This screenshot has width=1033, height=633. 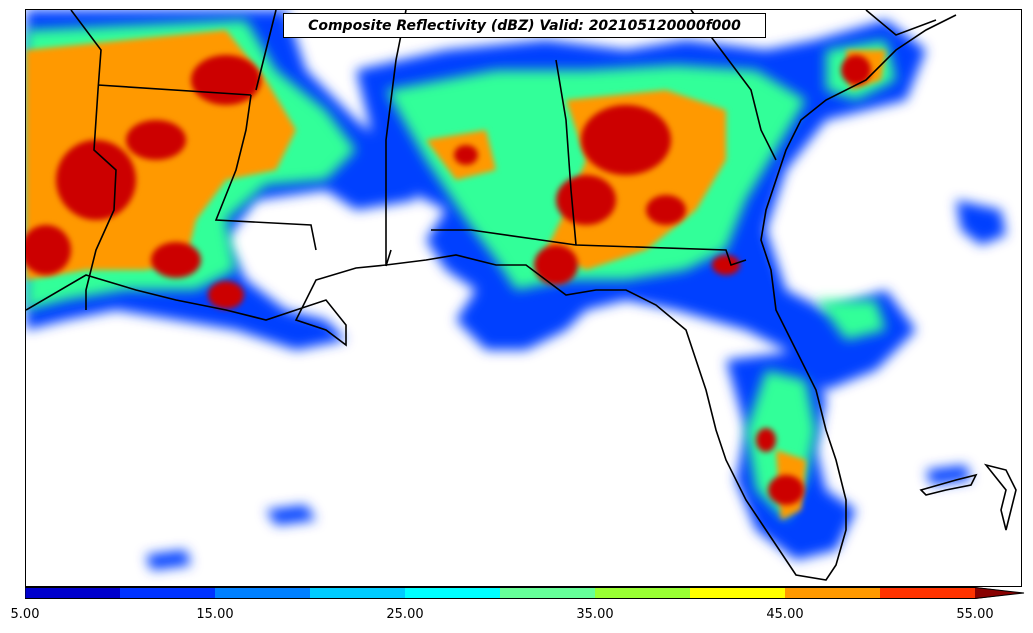 I want to click on colorbar-tick-label: 55.00, so click(x=975, y=614).